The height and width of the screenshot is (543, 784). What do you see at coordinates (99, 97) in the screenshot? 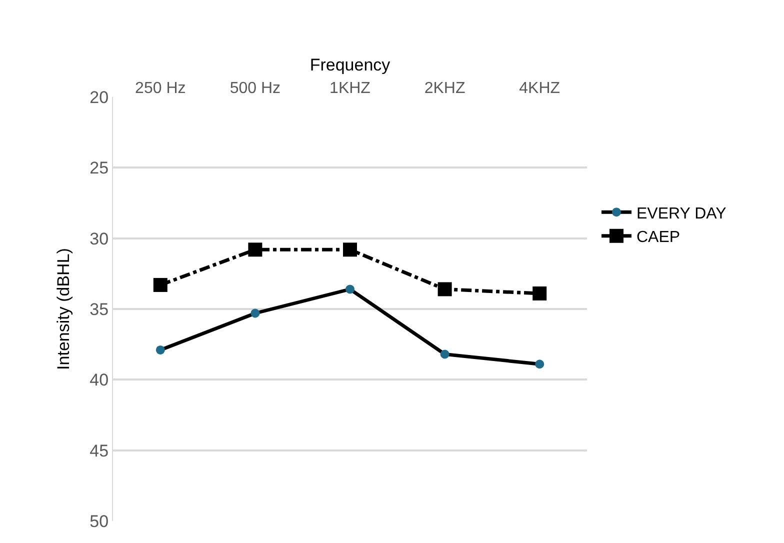
I see `y-tick-label: 20` at bounding box center [99, 97].